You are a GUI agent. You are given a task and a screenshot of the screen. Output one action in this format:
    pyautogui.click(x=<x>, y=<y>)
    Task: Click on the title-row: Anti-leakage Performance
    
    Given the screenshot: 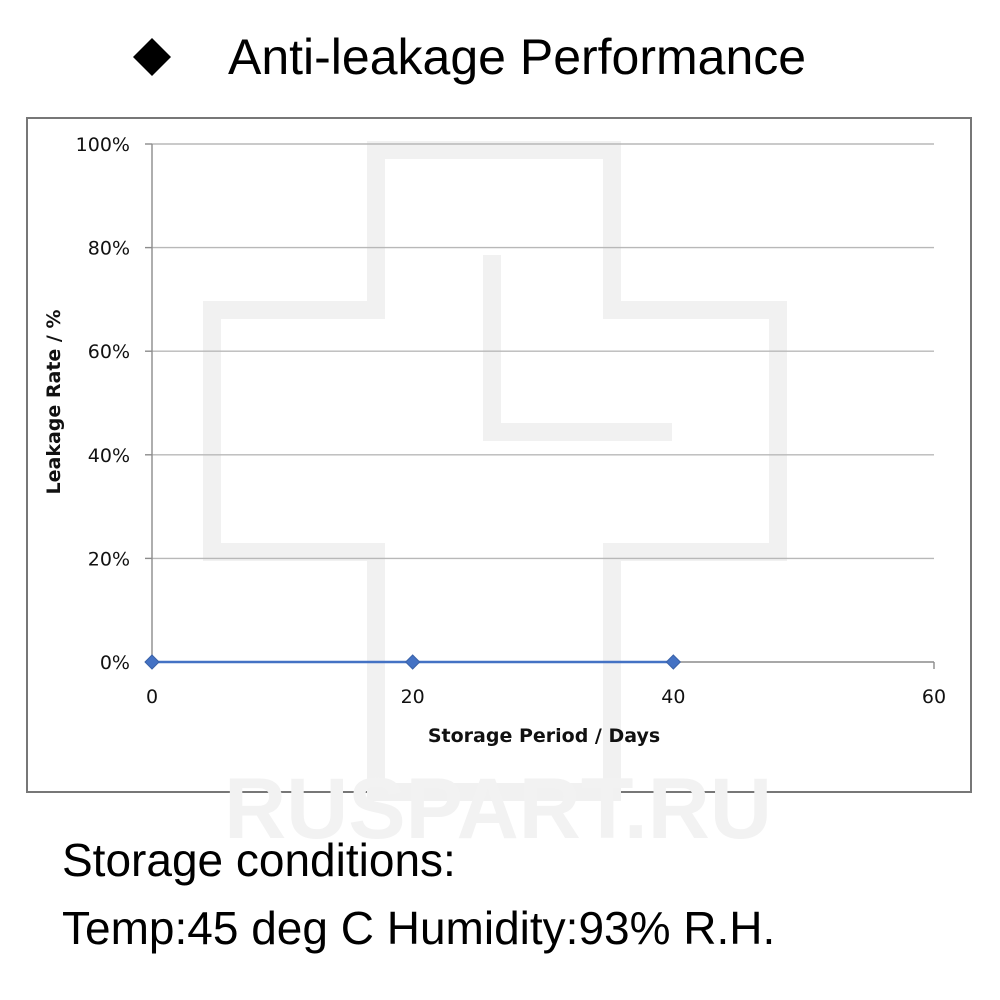 What is the action you would take?
    pyautogui.click(x=500, y=57)
    